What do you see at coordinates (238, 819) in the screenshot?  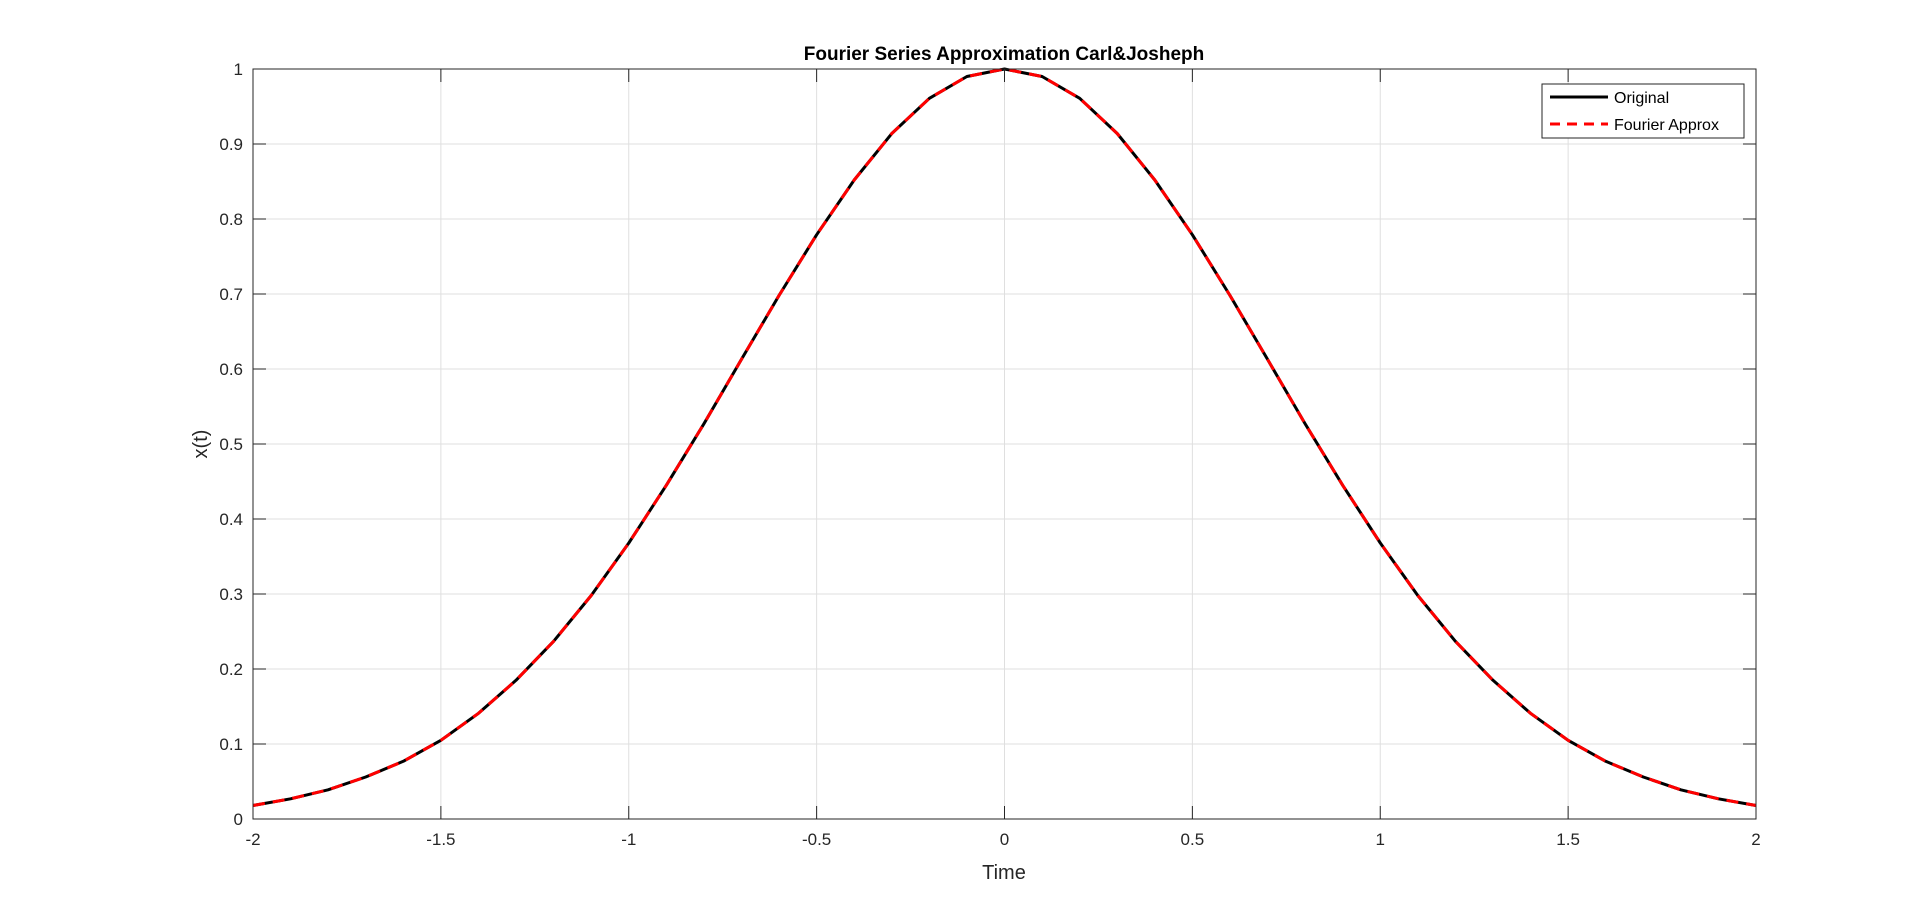 I see `y-tick-label: 0` at bounding box center [238, 819].